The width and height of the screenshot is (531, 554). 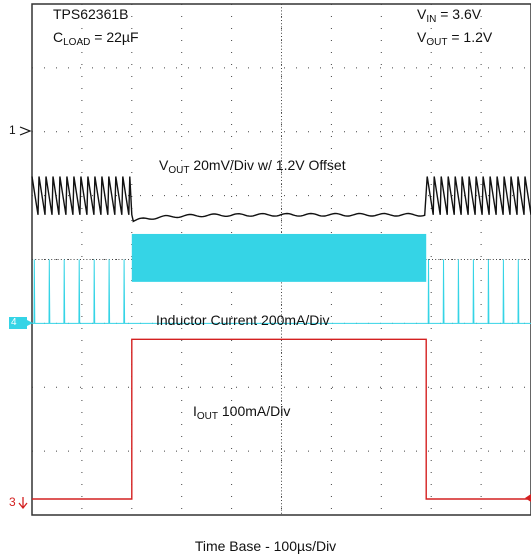 I want to click on ch3-marker: 3, so click(x=12, y=502).